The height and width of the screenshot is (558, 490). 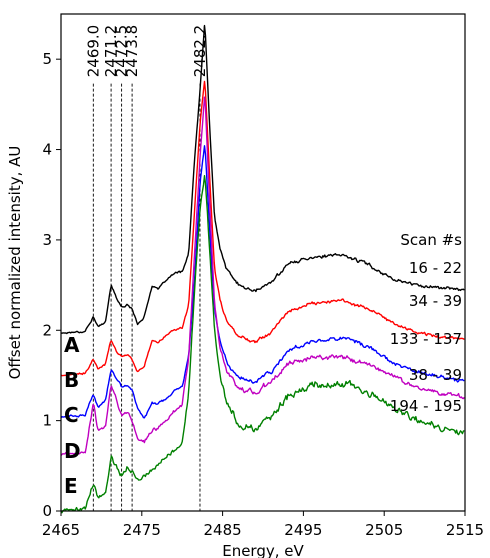 What do you see at coordinates (303, 530) in the screenshot?
I see `x-tick-label: 2495` at bounding box center [303, 530].